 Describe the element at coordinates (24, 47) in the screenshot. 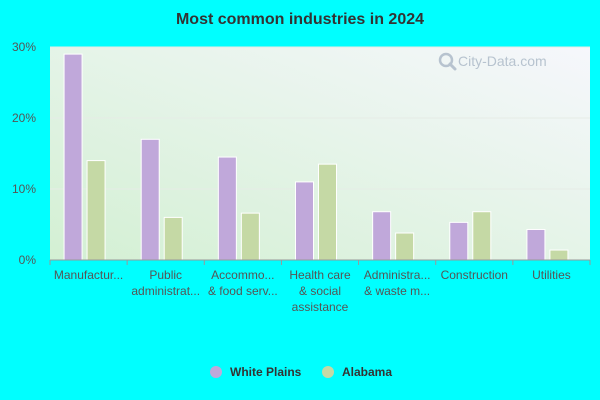

I see `y-tick-label: 30%` at that location.